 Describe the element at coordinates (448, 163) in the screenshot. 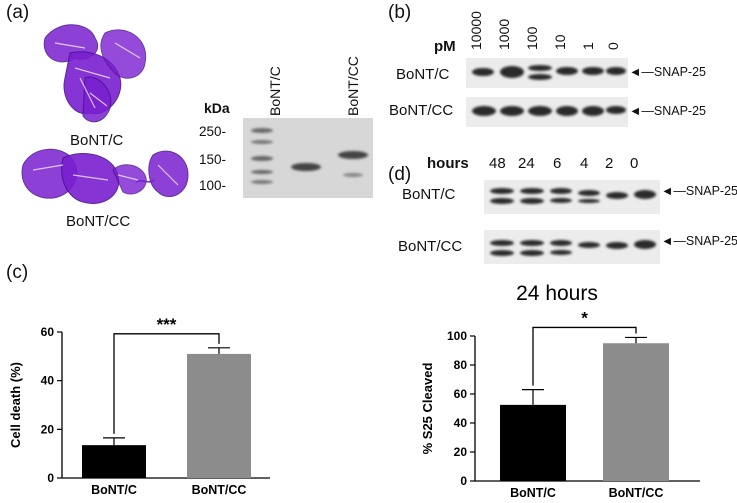

I see `time-unit-label: hours` at that location.